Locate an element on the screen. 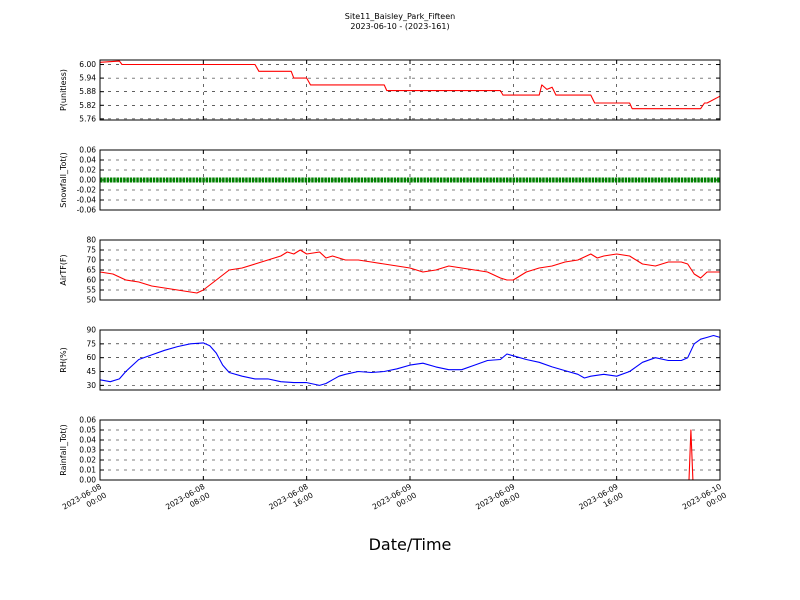 This screenshot has height=600, width=800. y-axis-label: P(unitless) is located at coordinates (63, 90).